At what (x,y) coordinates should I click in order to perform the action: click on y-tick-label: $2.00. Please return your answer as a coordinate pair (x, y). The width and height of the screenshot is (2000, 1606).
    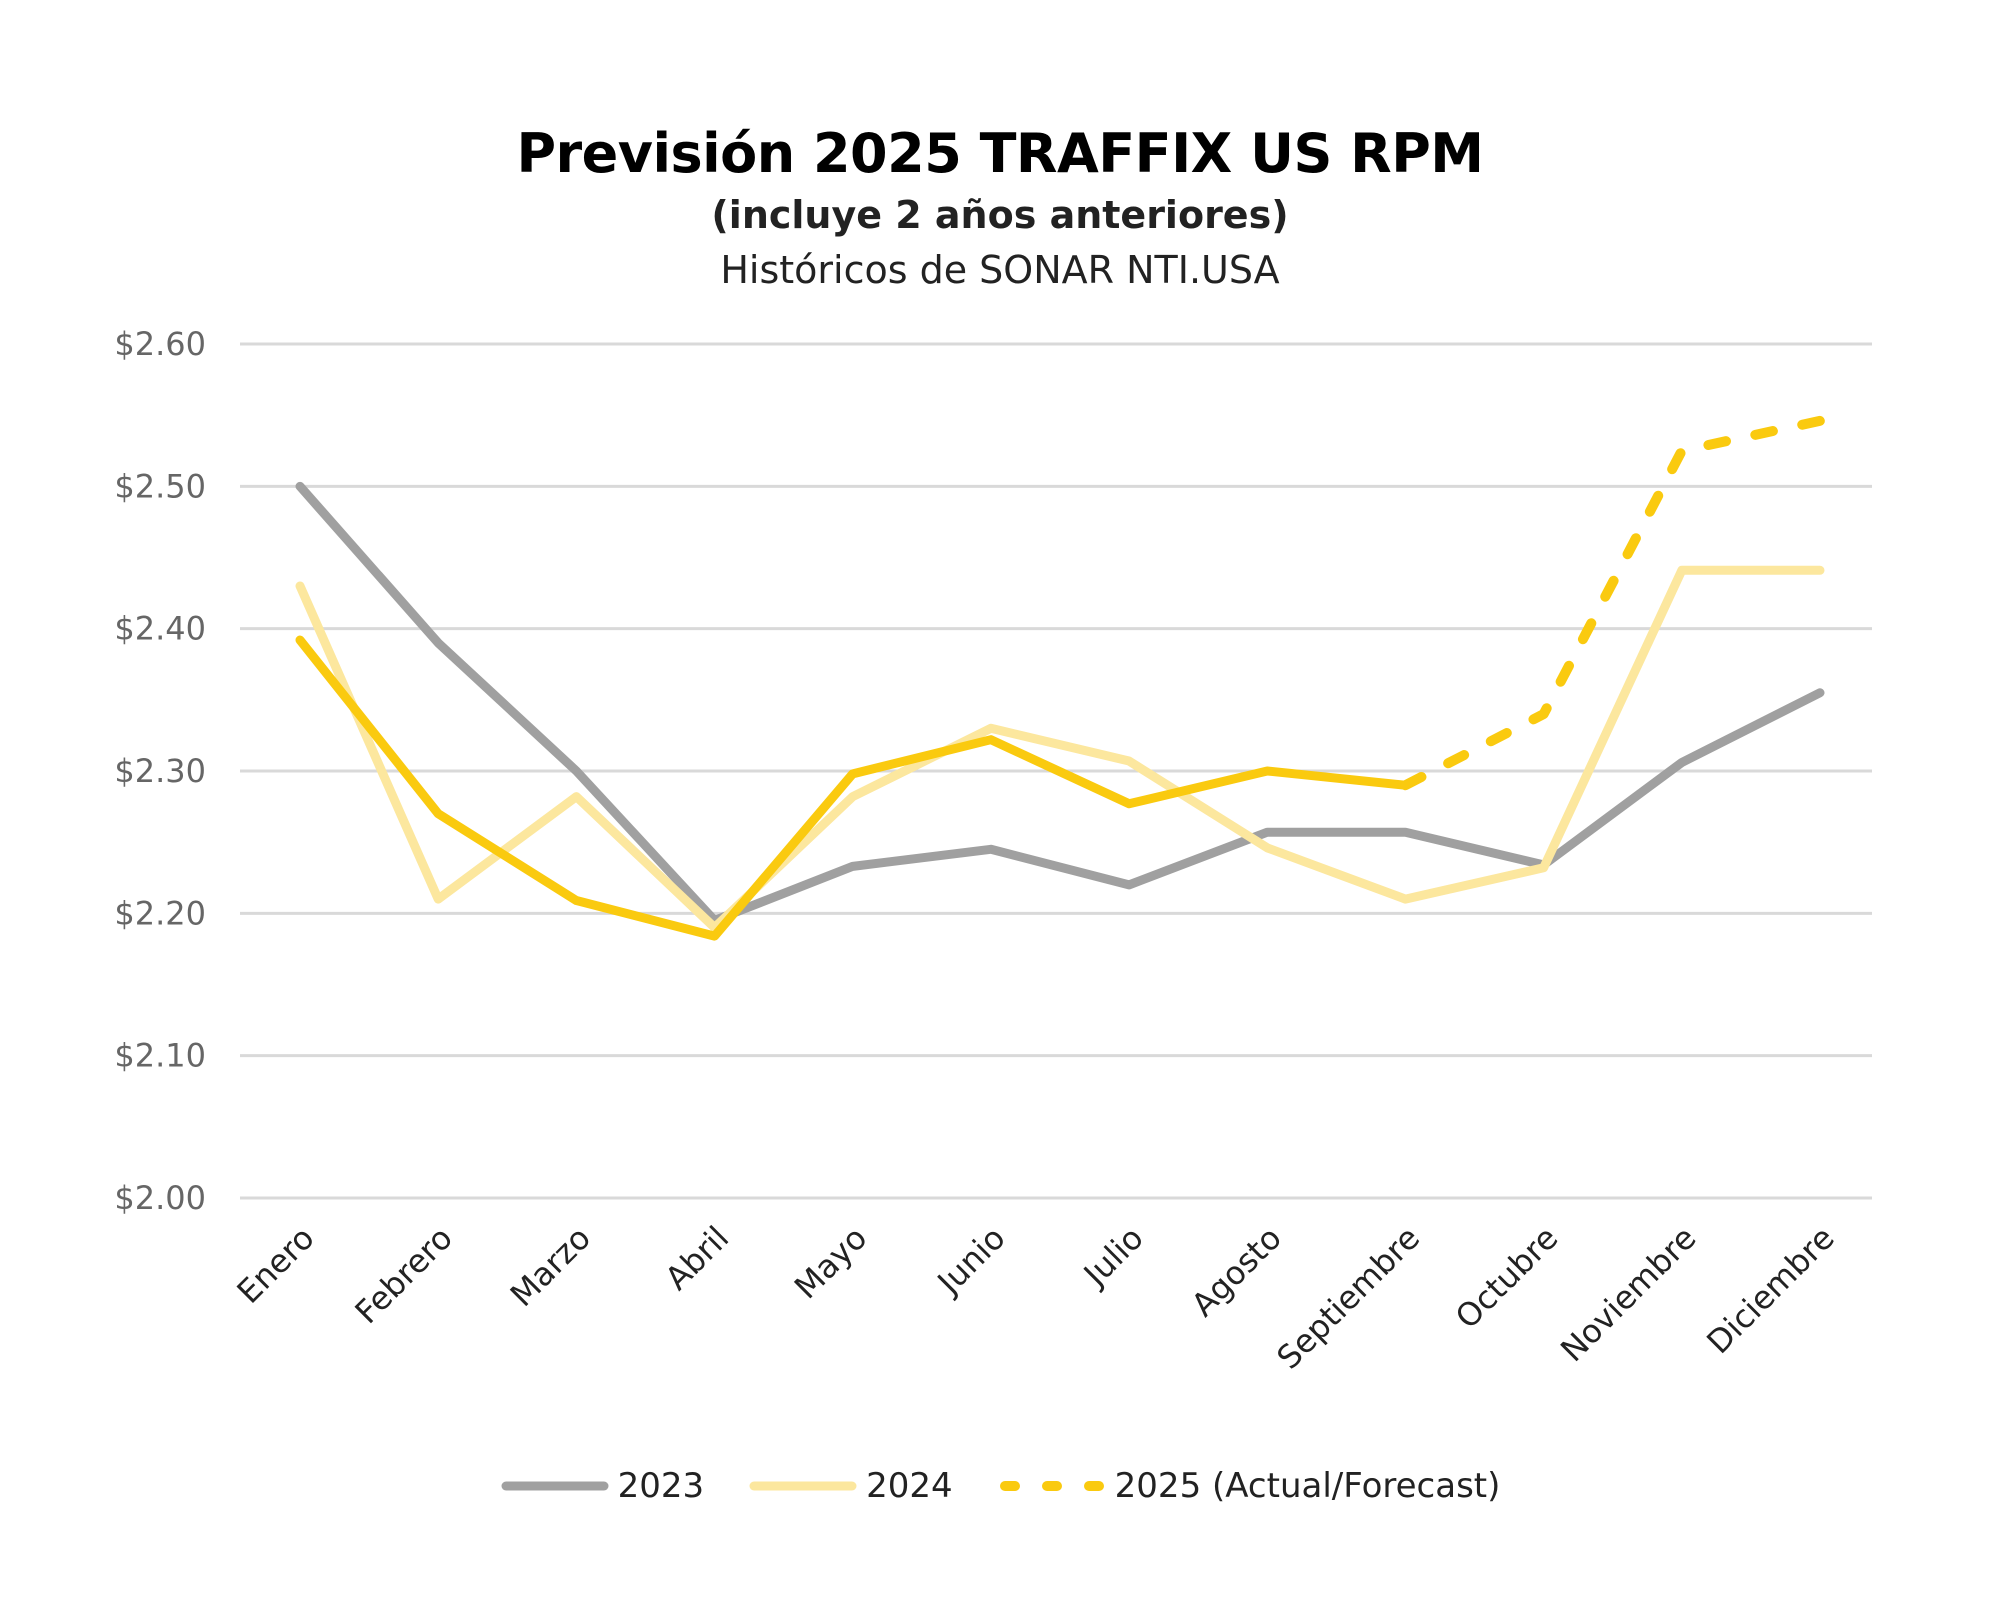
    Looking at the image, I should click on (160, 1198).